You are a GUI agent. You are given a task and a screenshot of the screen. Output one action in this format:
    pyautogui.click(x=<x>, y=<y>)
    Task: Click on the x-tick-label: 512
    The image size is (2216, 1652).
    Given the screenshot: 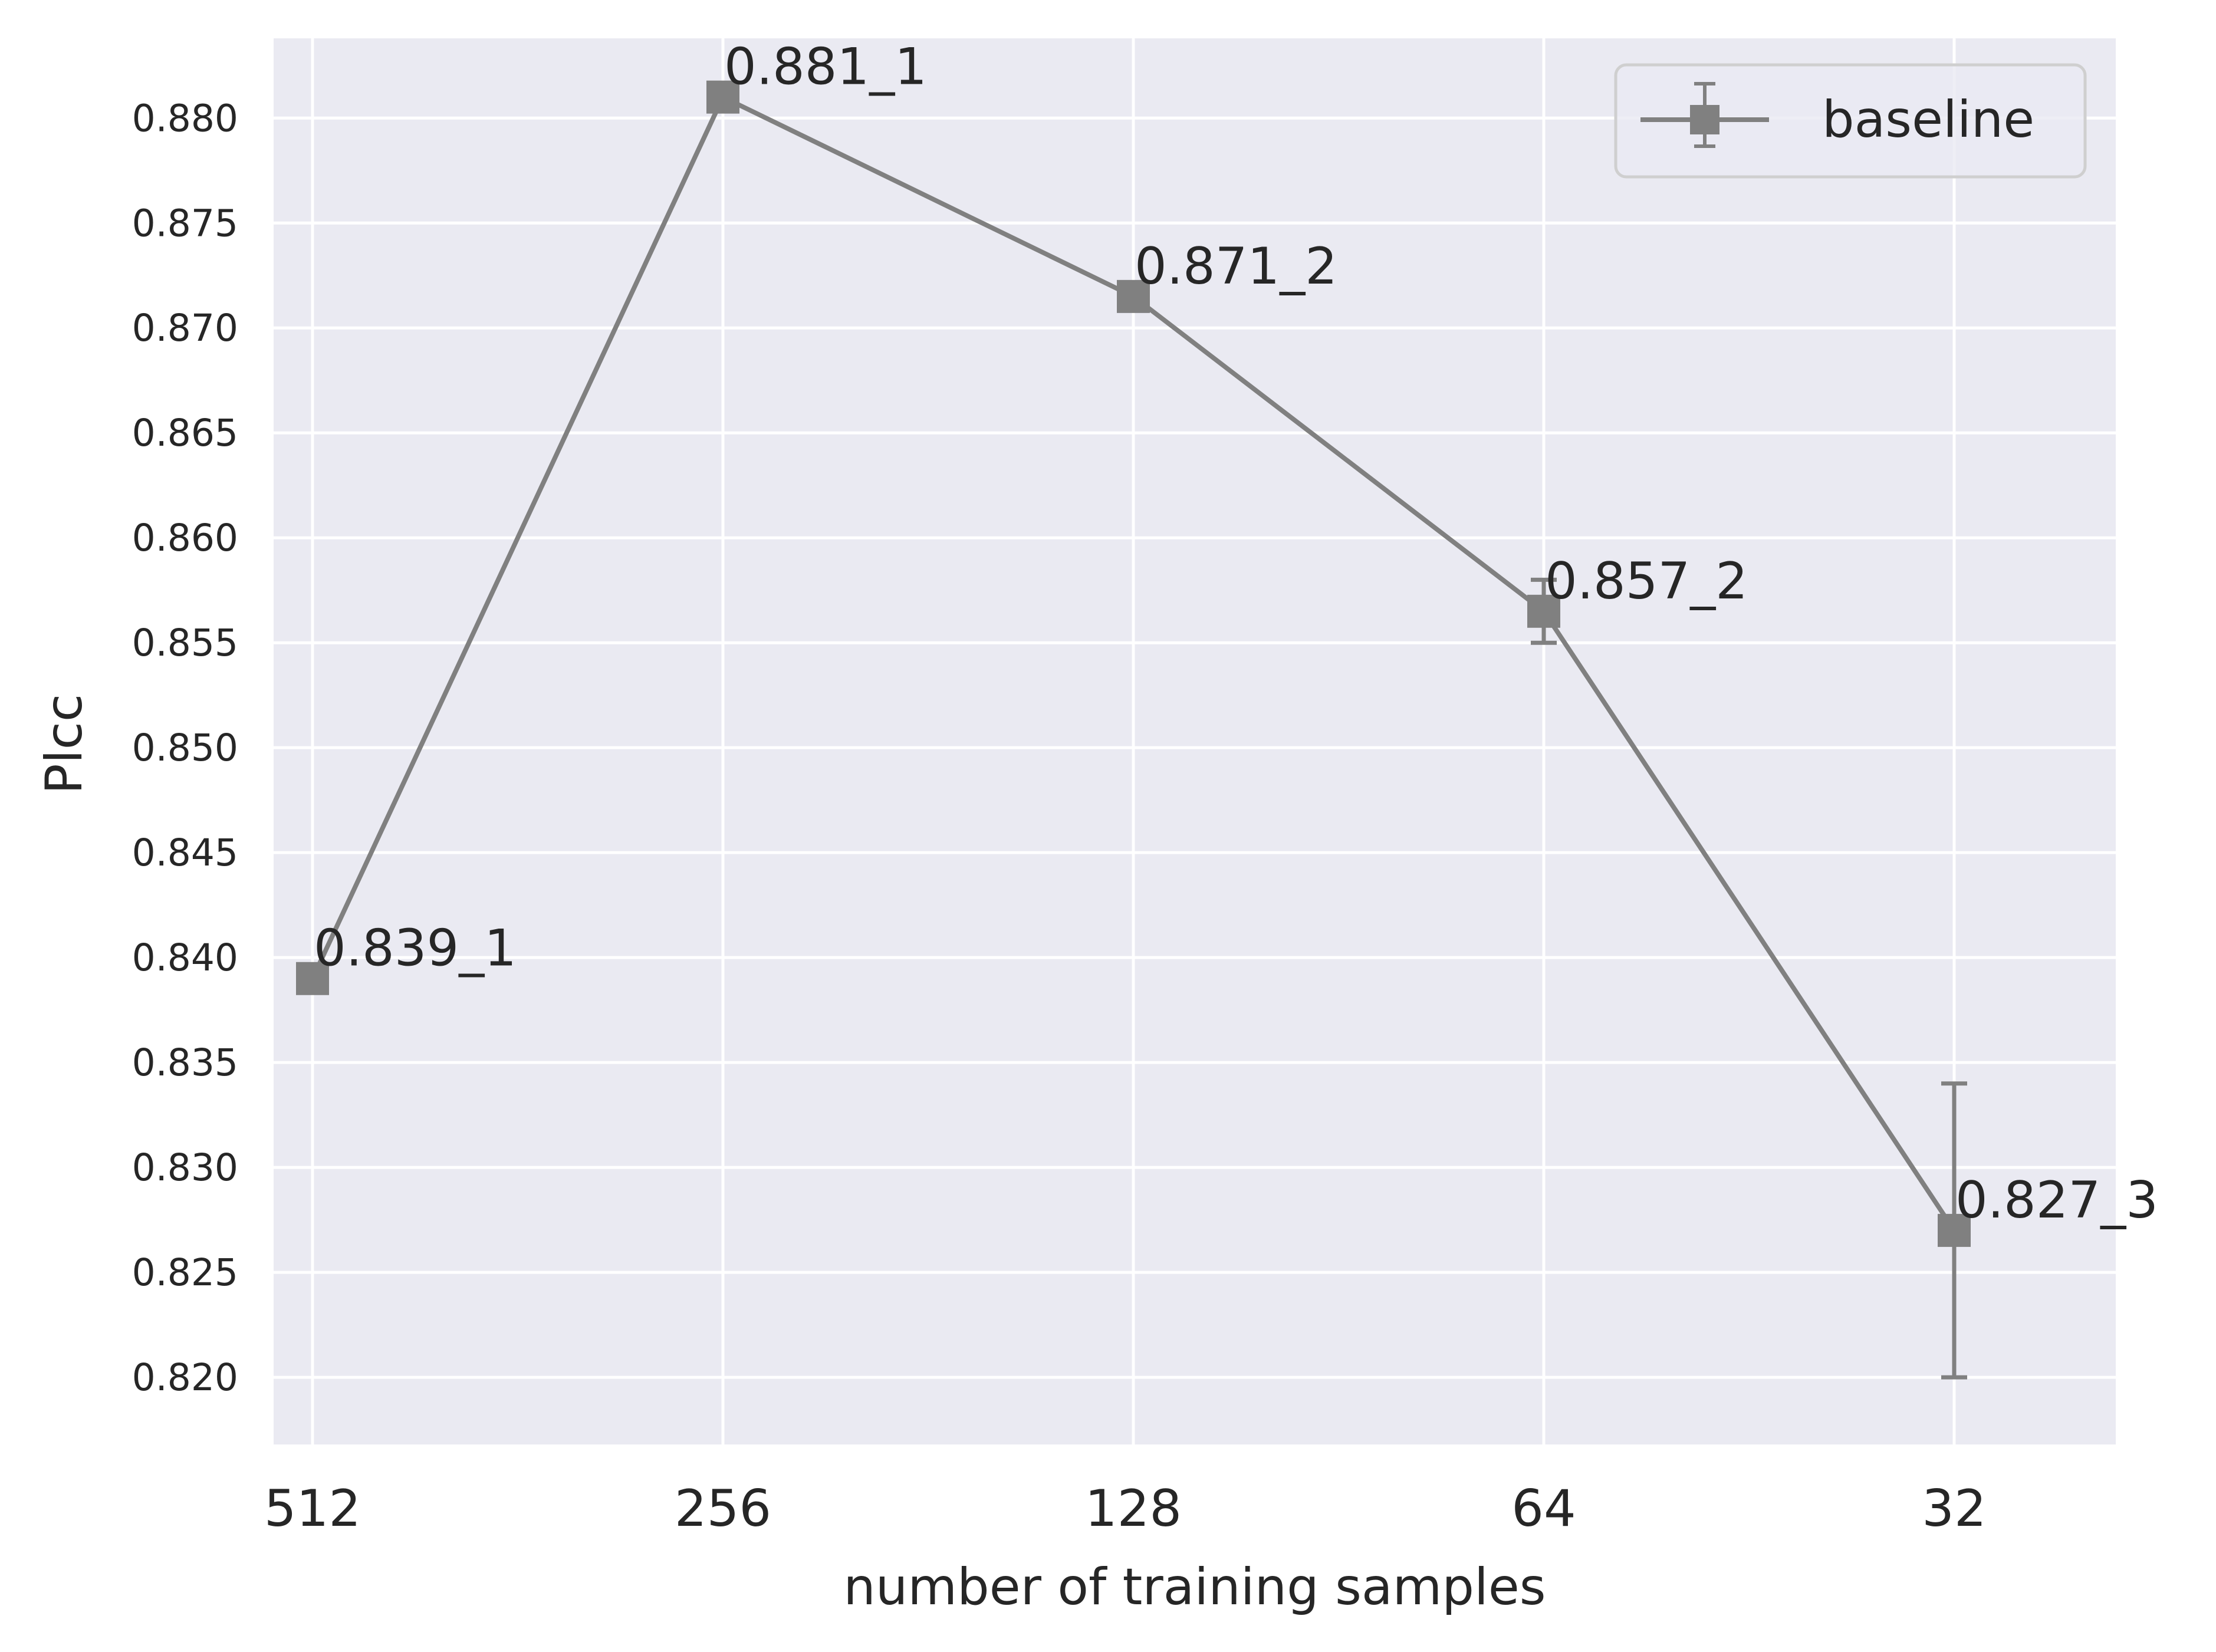 What is the action you would take?
    pyautogui.click(x=312, y=1508)
    